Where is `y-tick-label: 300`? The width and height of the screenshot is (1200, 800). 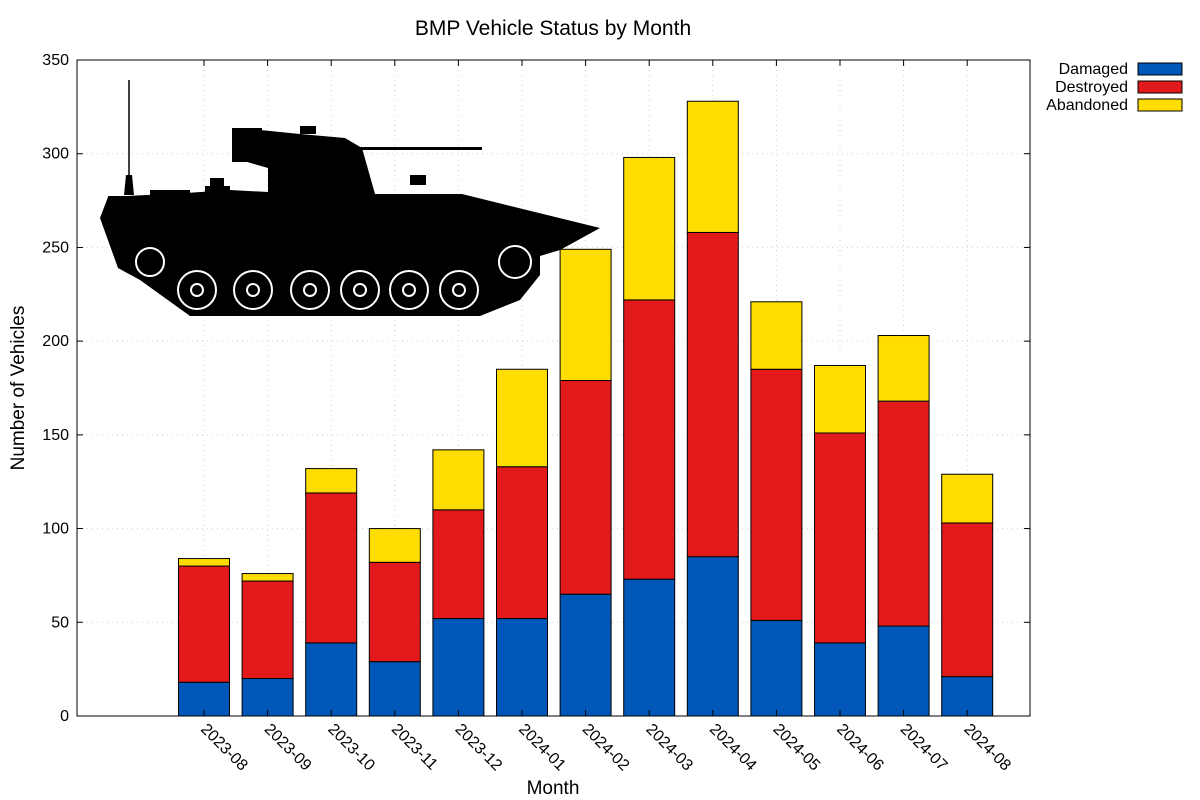 y-tick-label: 300 is located at coordinates (55, 154).